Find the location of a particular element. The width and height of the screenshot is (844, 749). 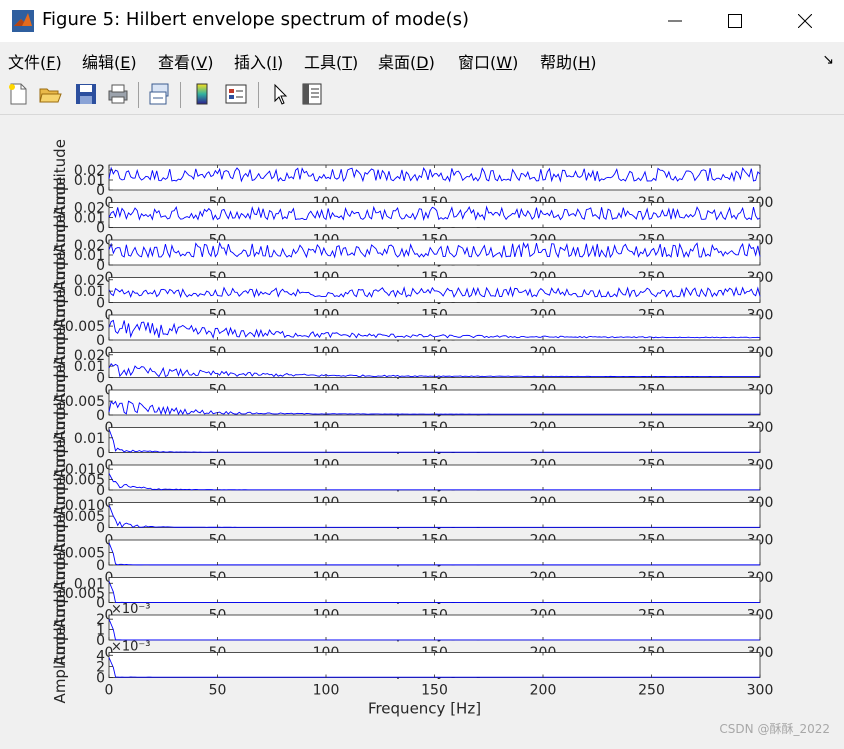

x-tick-label: 250 is located at coordinates (651, 691).